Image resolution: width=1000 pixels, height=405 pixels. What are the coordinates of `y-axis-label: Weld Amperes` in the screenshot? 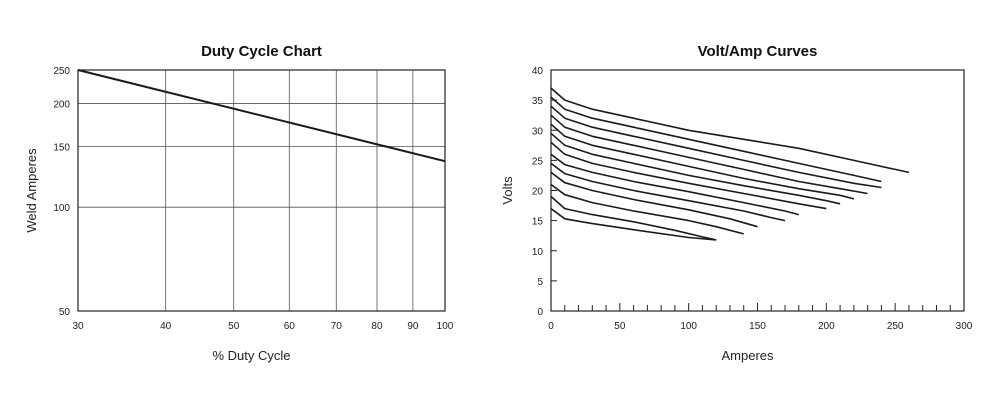 It's located at (31, 190).